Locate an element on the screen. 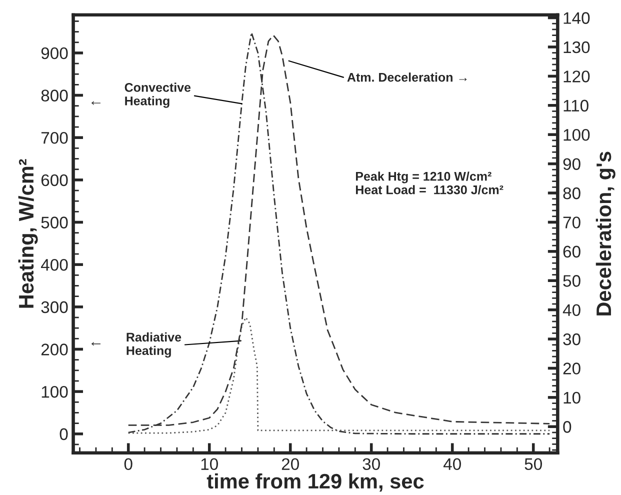 The width and height of the screenshot is (621, 495). annotation: Atm. Deceleration → is located at coordinates (407, 77).